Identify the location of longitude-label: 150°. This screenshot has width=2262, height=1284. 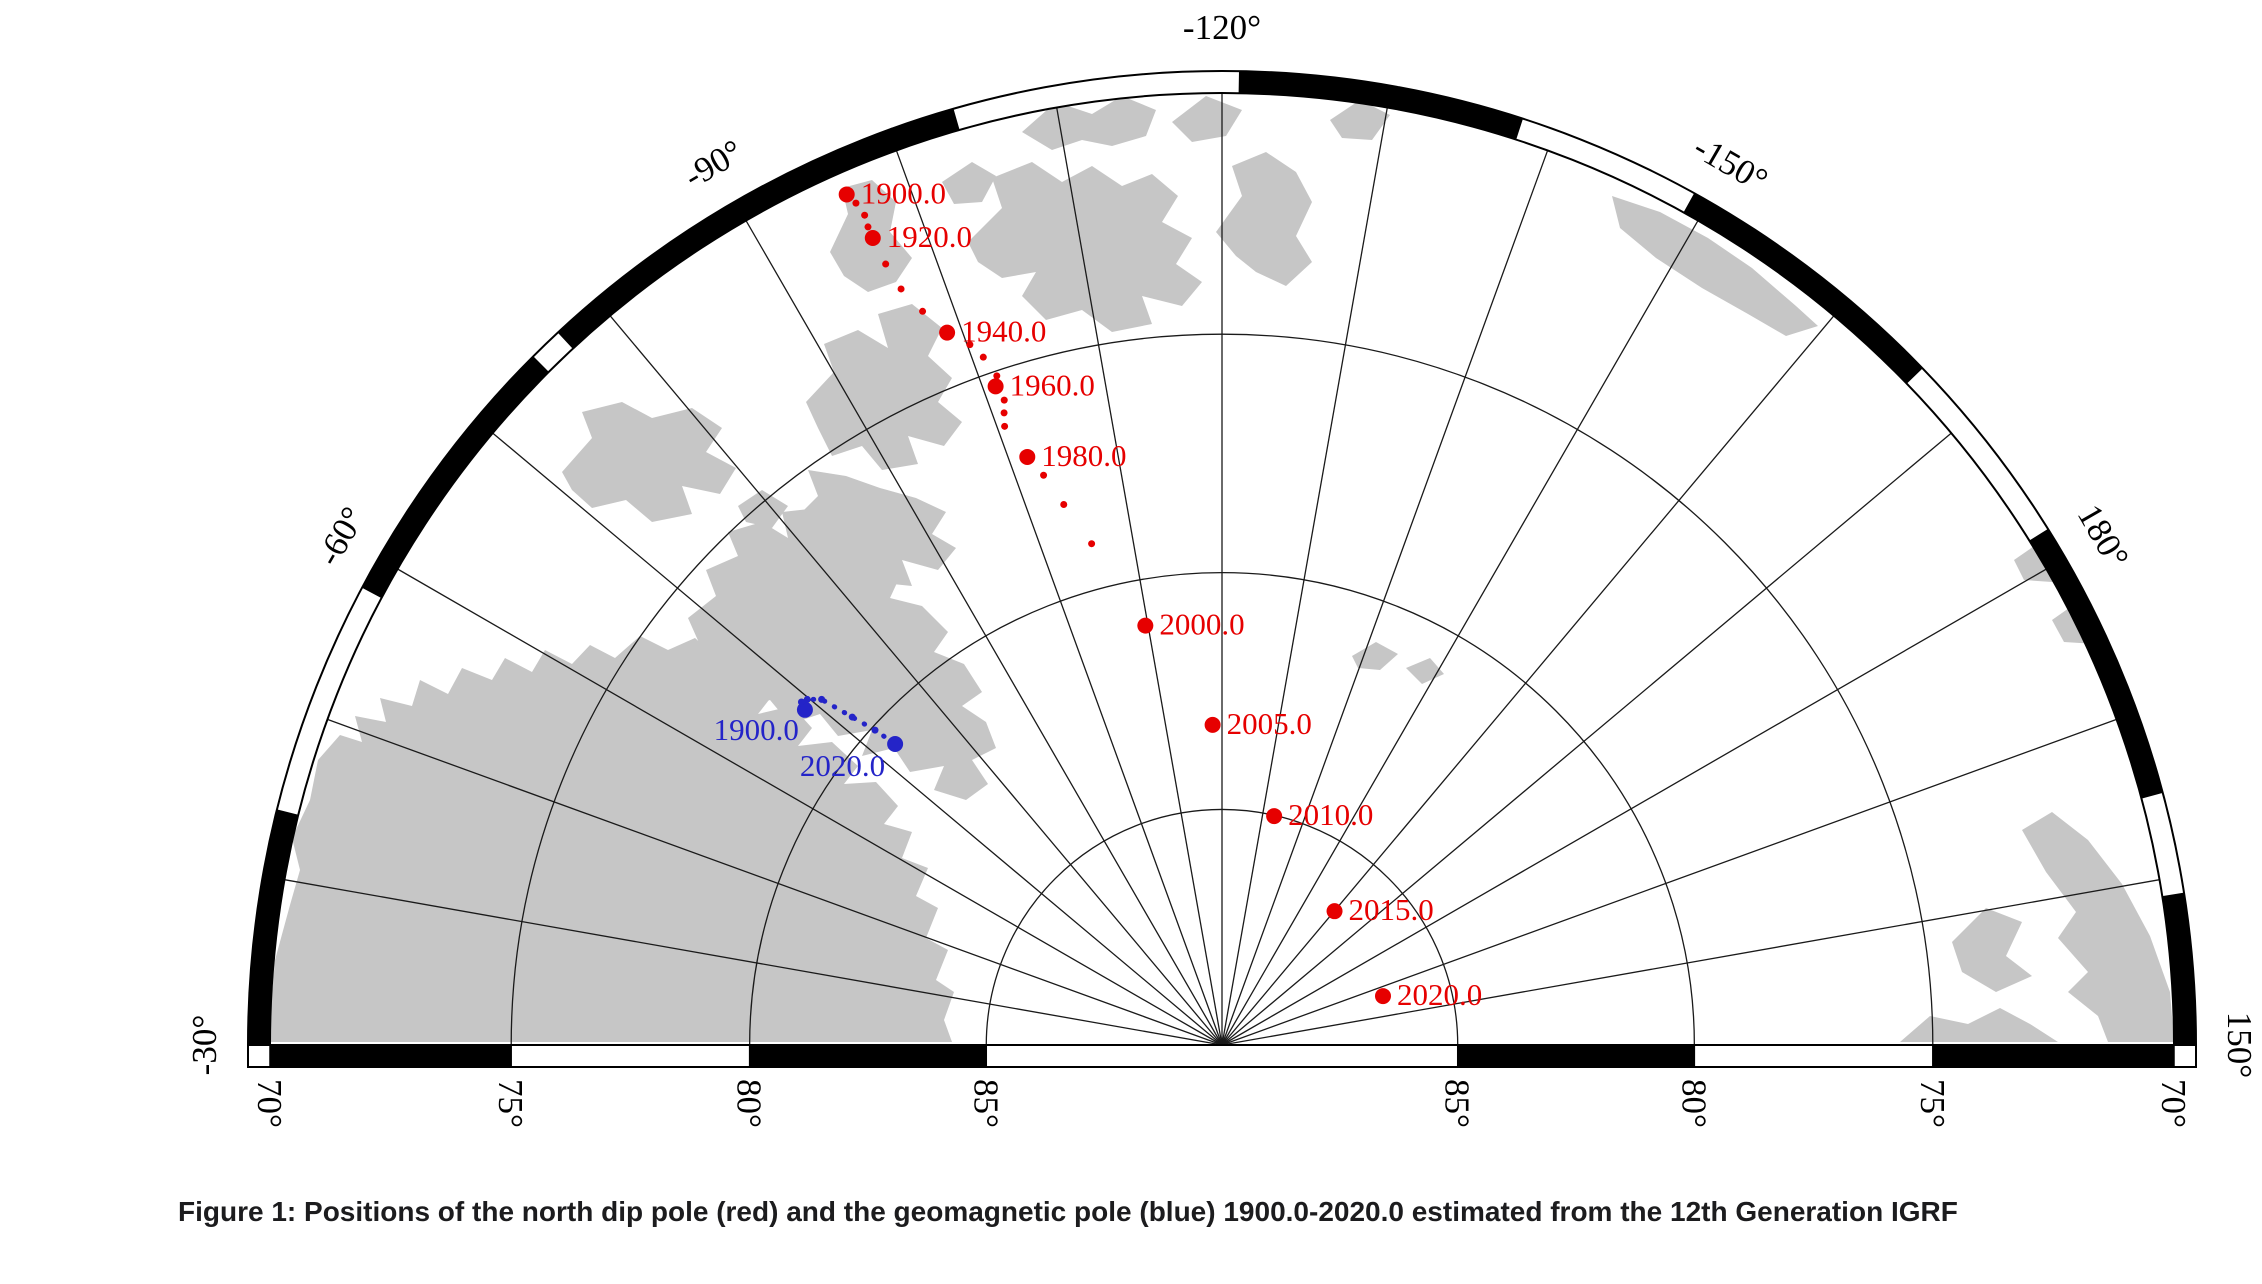
(2239, 1045).